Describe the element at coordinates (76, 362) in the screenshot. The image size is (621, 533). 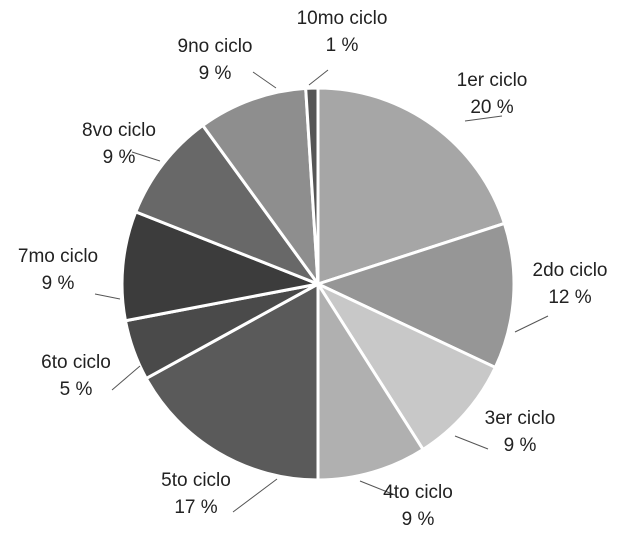
I see `slice-name-label: 6to ciclo` at that location.